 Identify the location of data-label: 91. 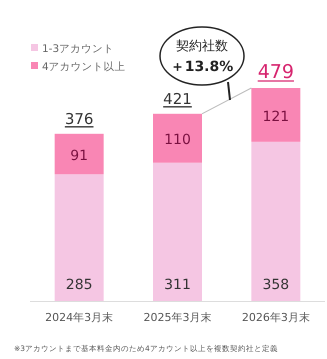
(79, 156).